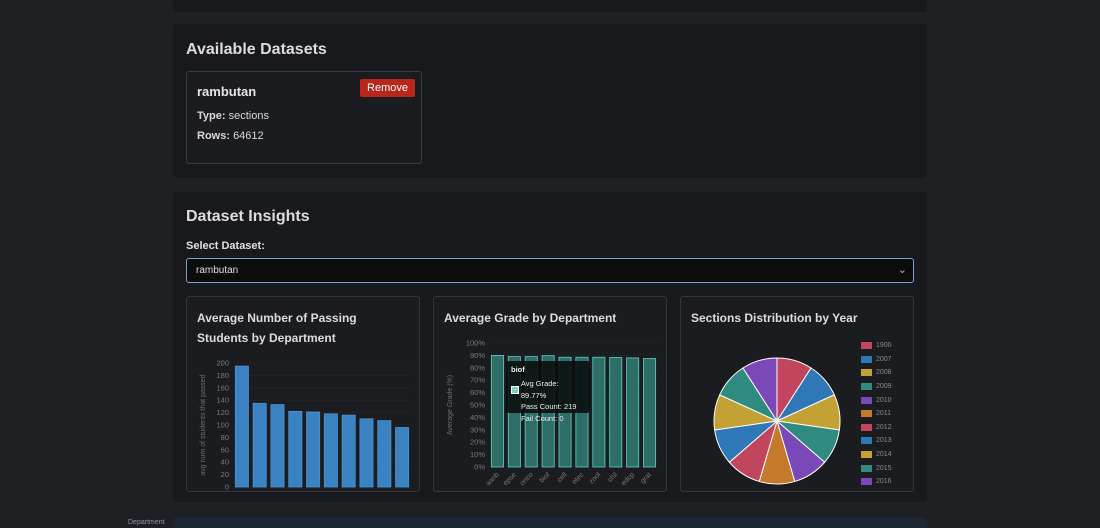 This screenshot has width=1100, height=528. What do you see at coordinates (225, 246) in the screenshot?
I see `select-dataset-label: Select Dataset:` at bounding box center [225, 246].